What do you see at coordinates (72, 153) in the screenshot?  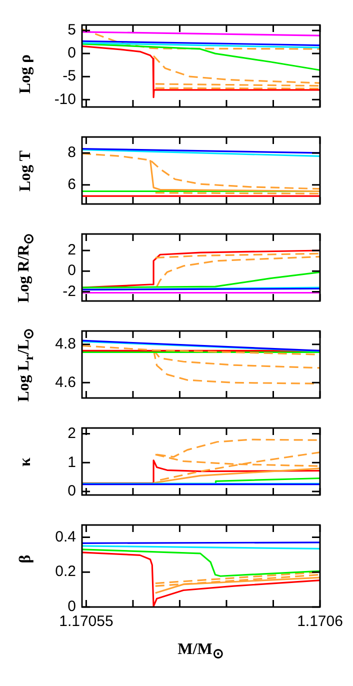 I see `y-tick-label: 8` at bounding box center [72, 153].